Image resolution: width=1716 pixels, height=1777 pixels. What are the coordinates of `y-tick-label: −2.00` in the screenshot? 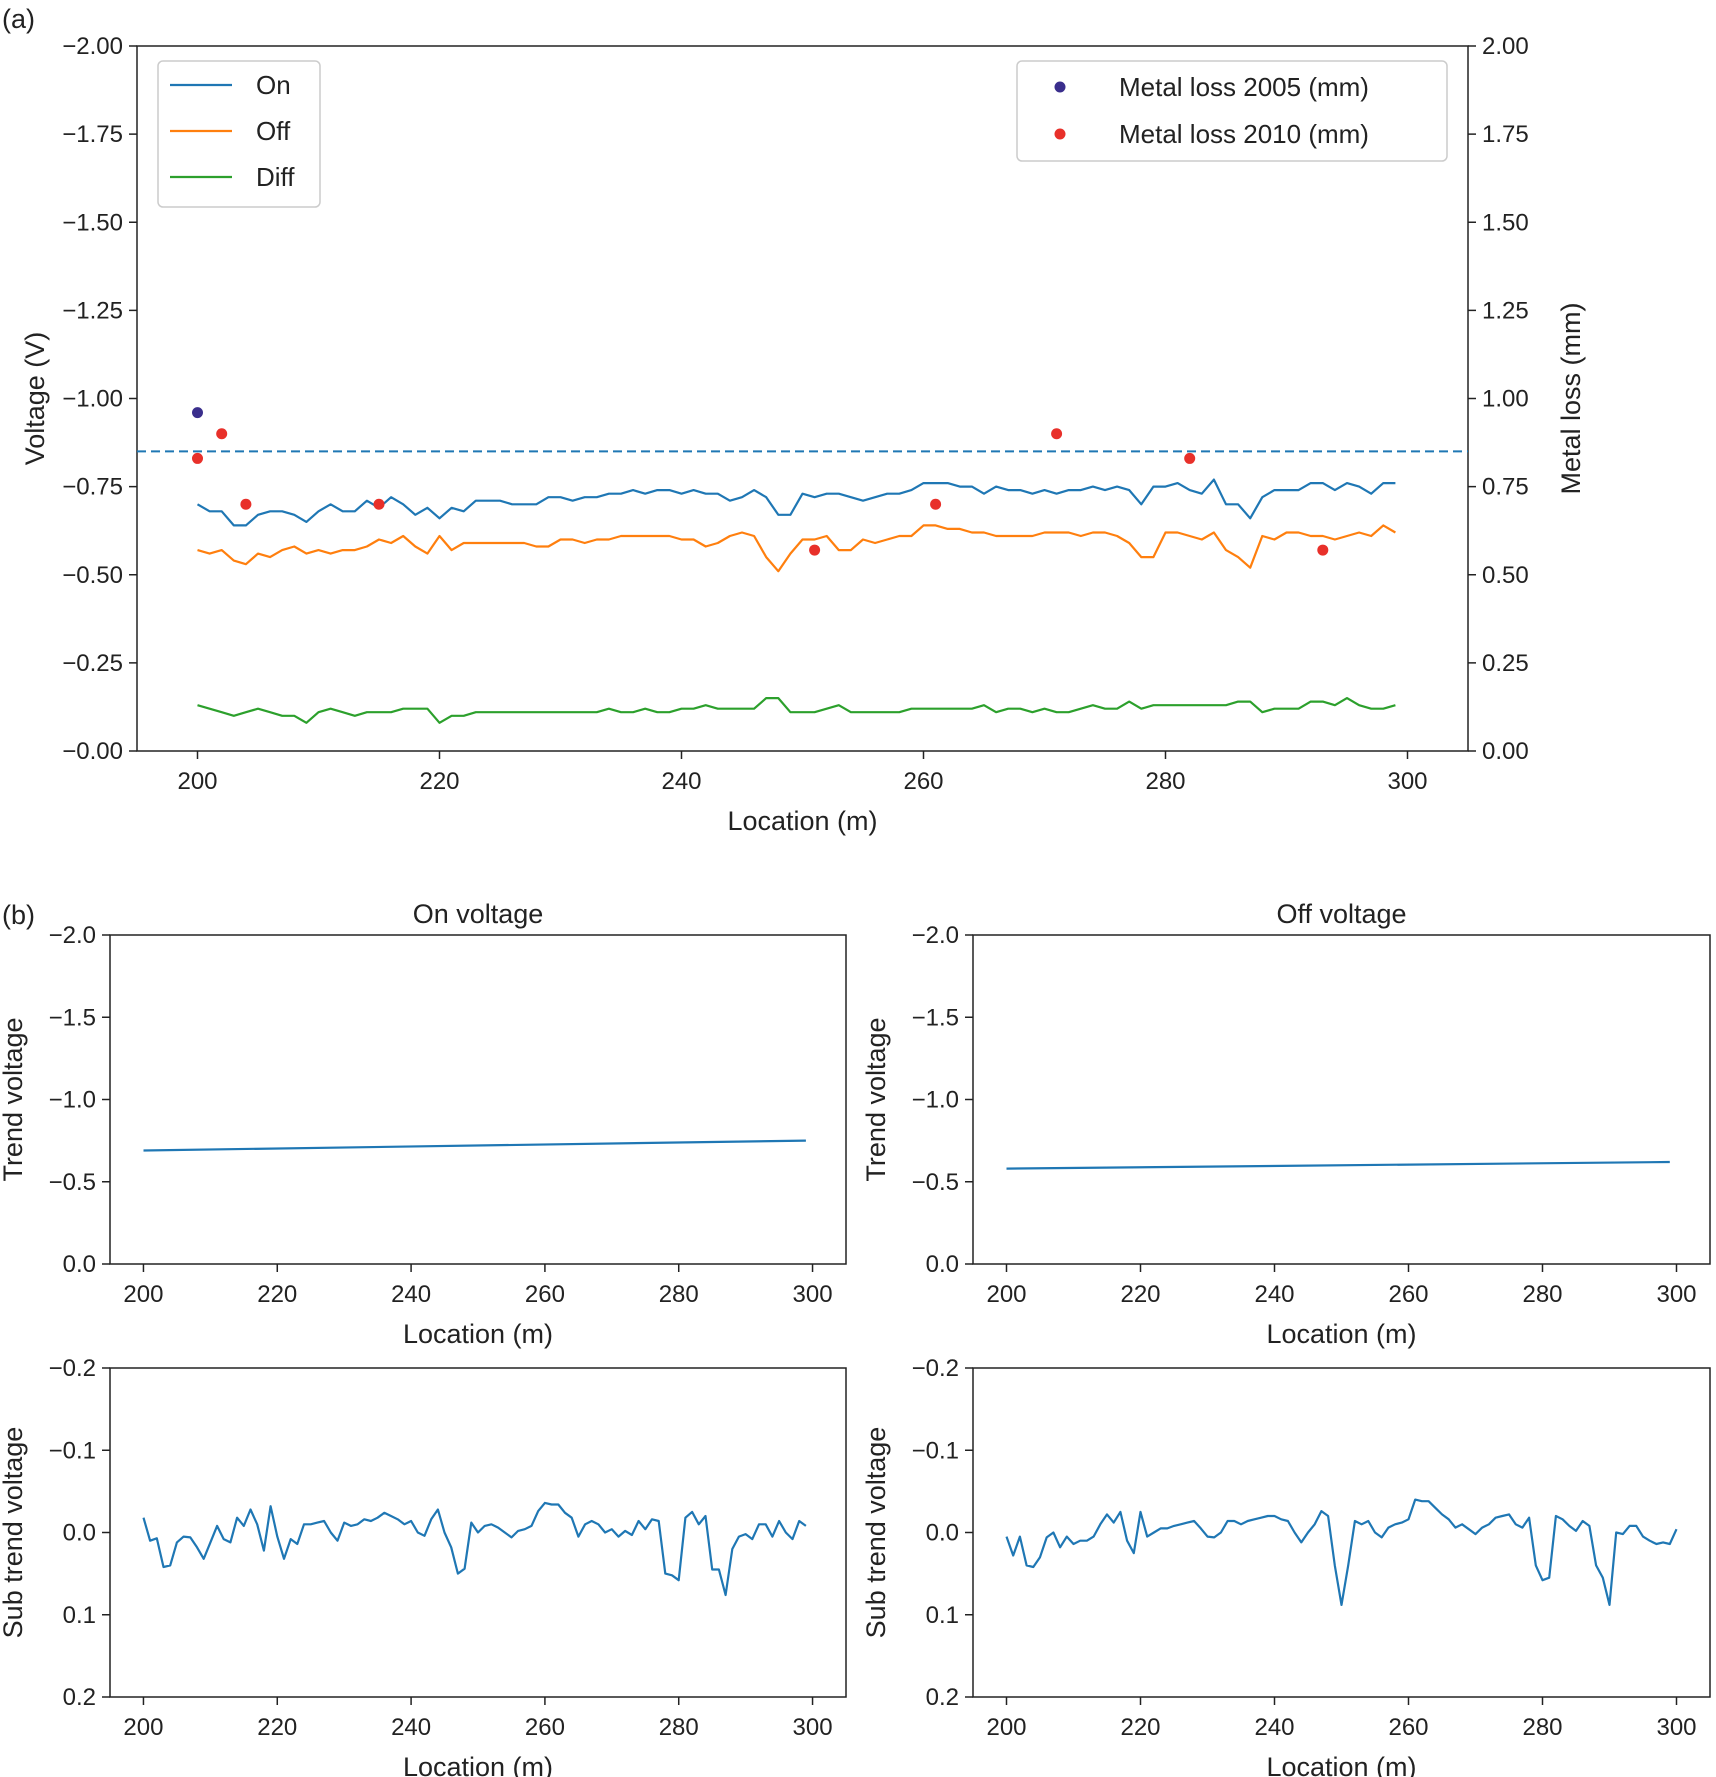 It's located at (92, 46).